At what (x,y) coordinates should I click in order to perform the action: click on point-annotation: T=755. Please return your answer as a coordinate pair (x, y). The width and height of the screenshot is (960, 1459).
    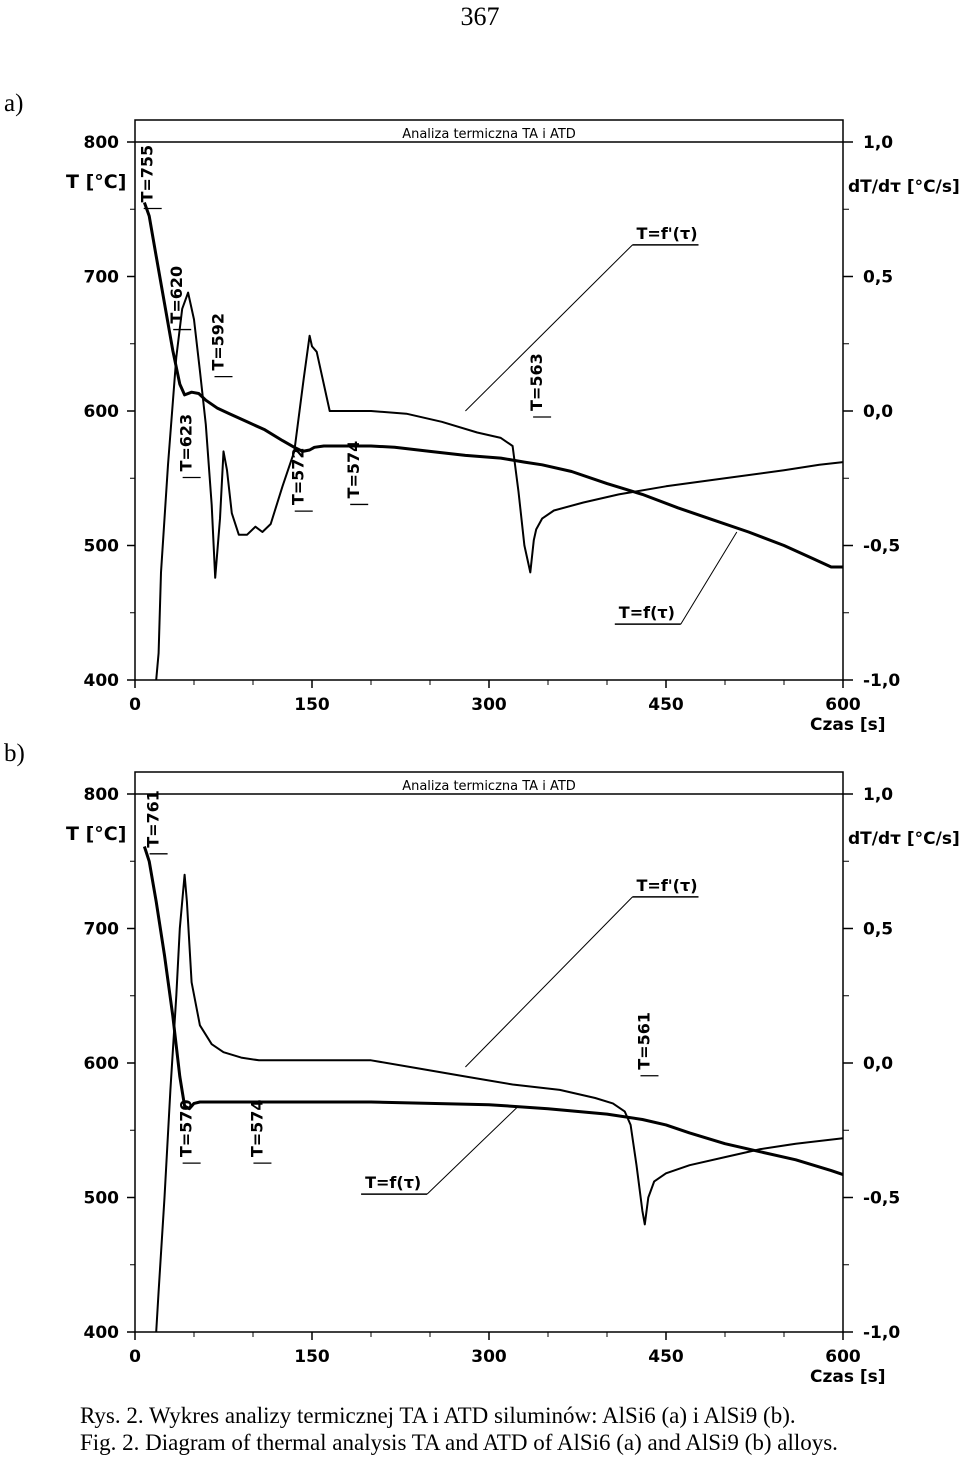
    Looking at the image, I should click on (147, 174).